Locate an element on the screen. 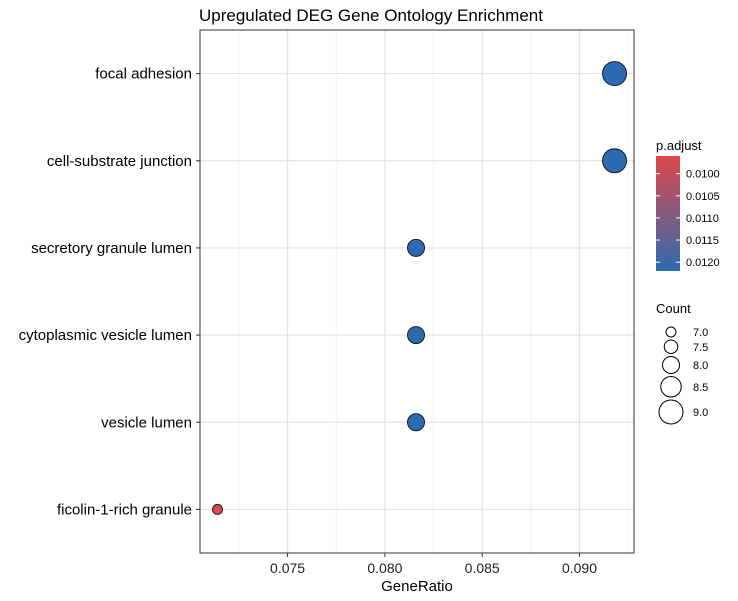 This screenshot has height=601, width=738. x-tick-label: 0.085 is located at coordinates (482, 568).